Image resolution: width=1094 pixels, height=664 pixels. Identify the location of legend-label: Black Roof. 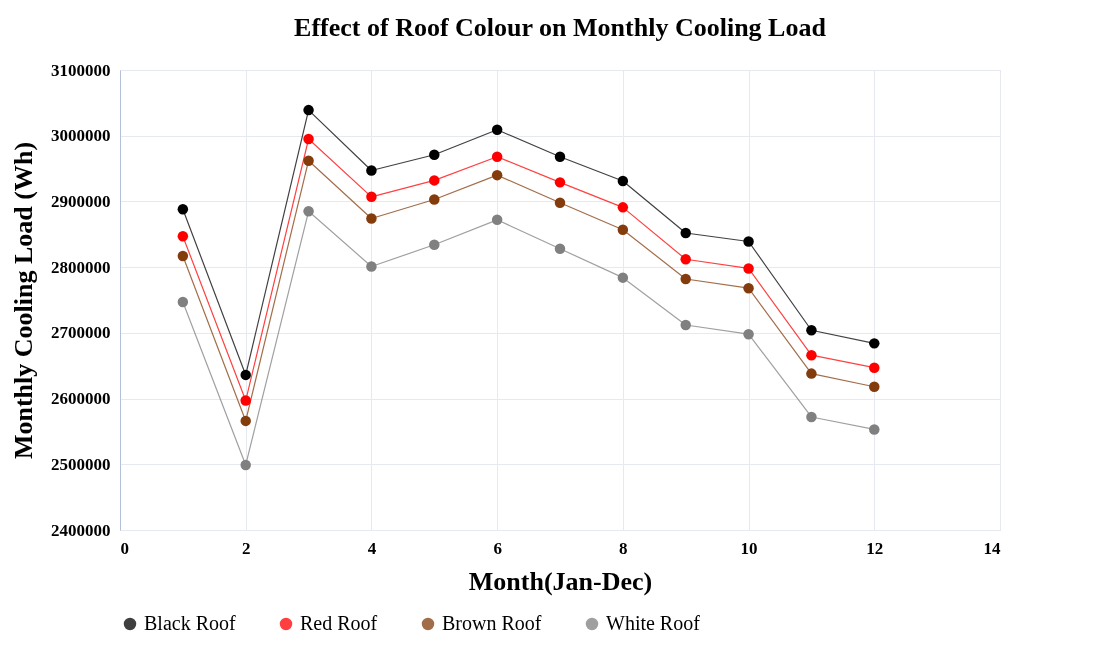
(190, 623).